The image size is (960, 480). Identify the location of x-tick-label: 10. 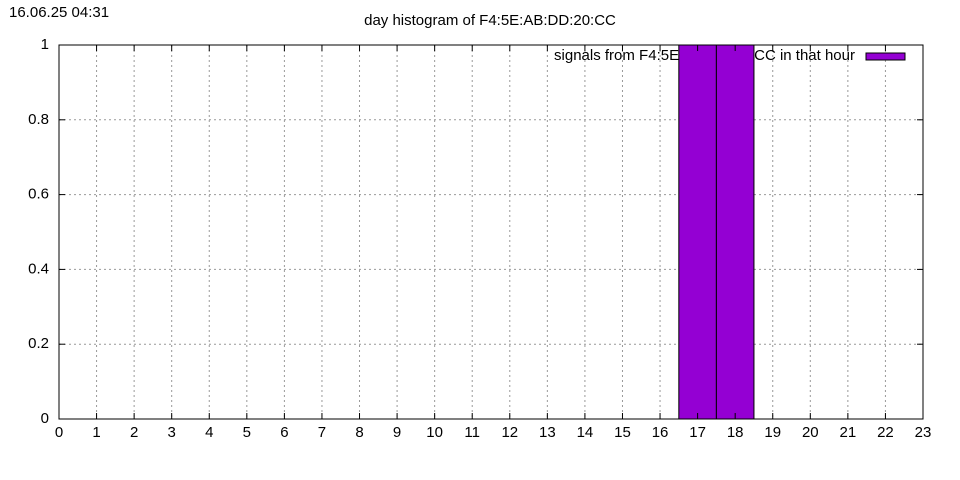
(434, 432).